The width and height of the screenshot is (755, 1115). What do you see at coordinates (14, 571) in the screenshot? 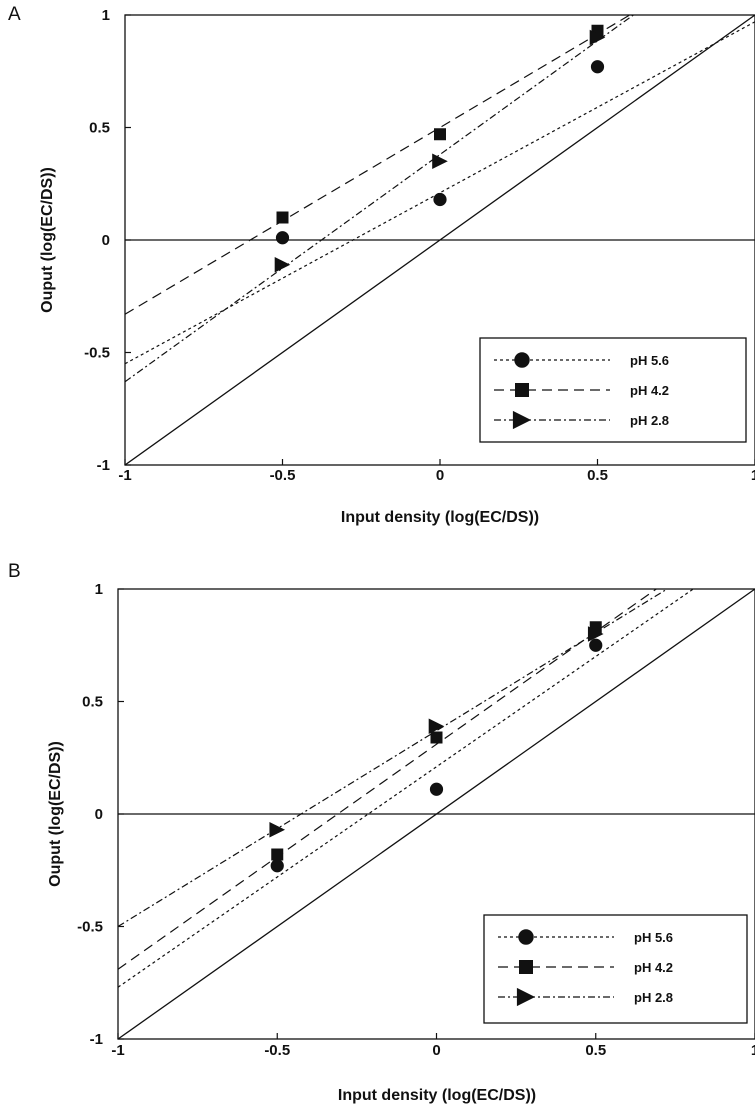
I see `panel-b-label: B` at bounding box center [14, 571].